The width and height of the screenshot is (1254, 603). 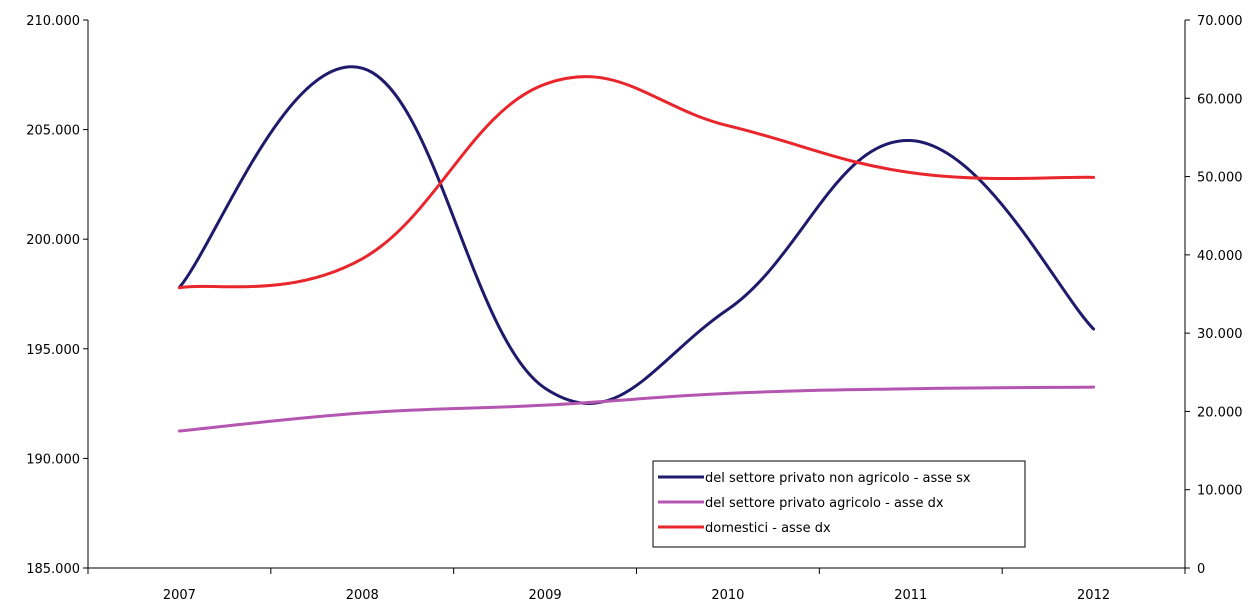 I want to click on right-axis-tick-label: 10.000, so click(x=1220, y=491).